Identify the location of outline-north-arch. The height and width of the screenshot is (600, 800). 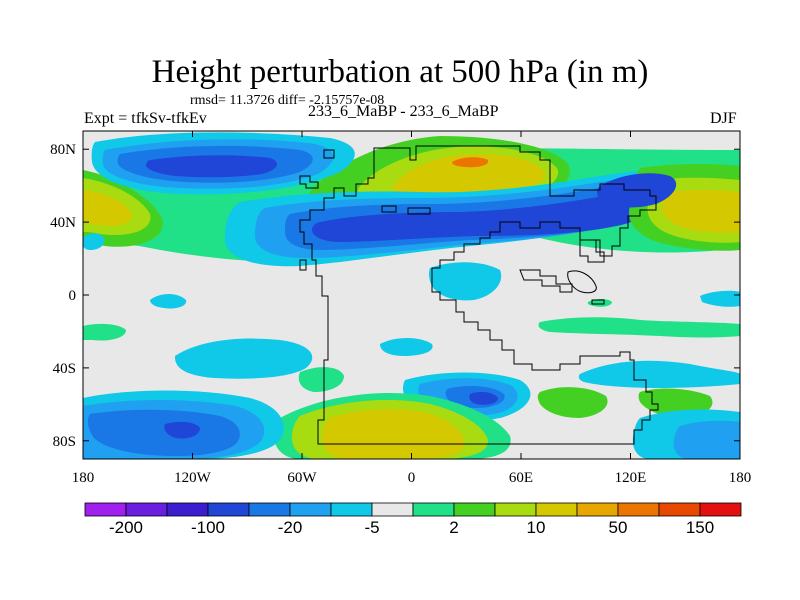
(309, 182).